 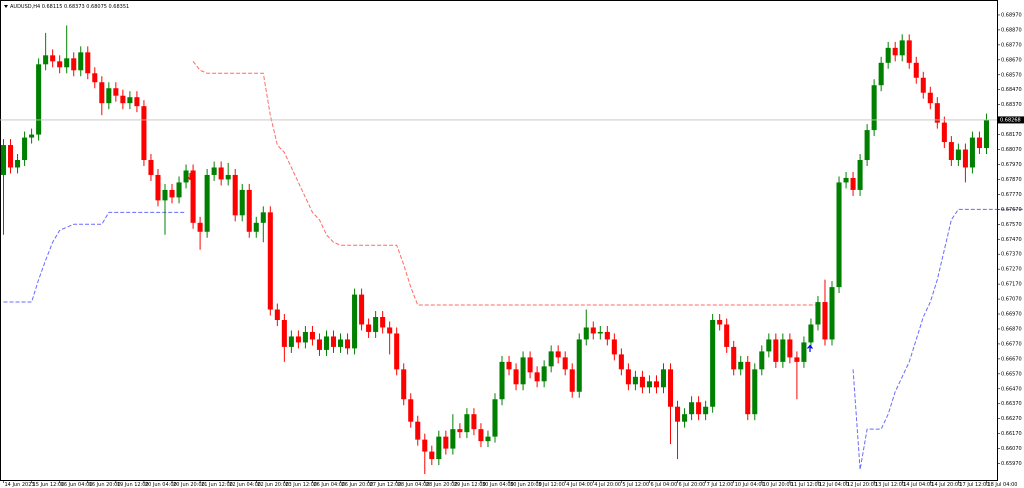 What do you see at coordinates (720, 485) in the screenshot?
I see `x-tick-label: 7 Jul 12:00` at bounding box center [720, 485].